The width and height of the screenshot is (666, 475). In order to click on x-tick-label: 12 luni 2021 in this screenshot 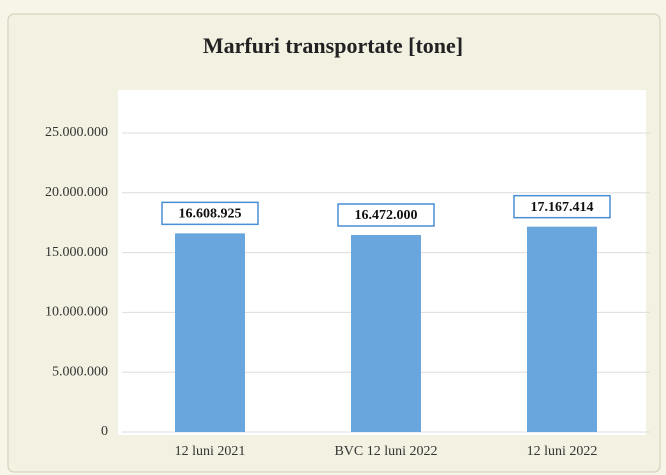, I will do `click(210, 451)`.